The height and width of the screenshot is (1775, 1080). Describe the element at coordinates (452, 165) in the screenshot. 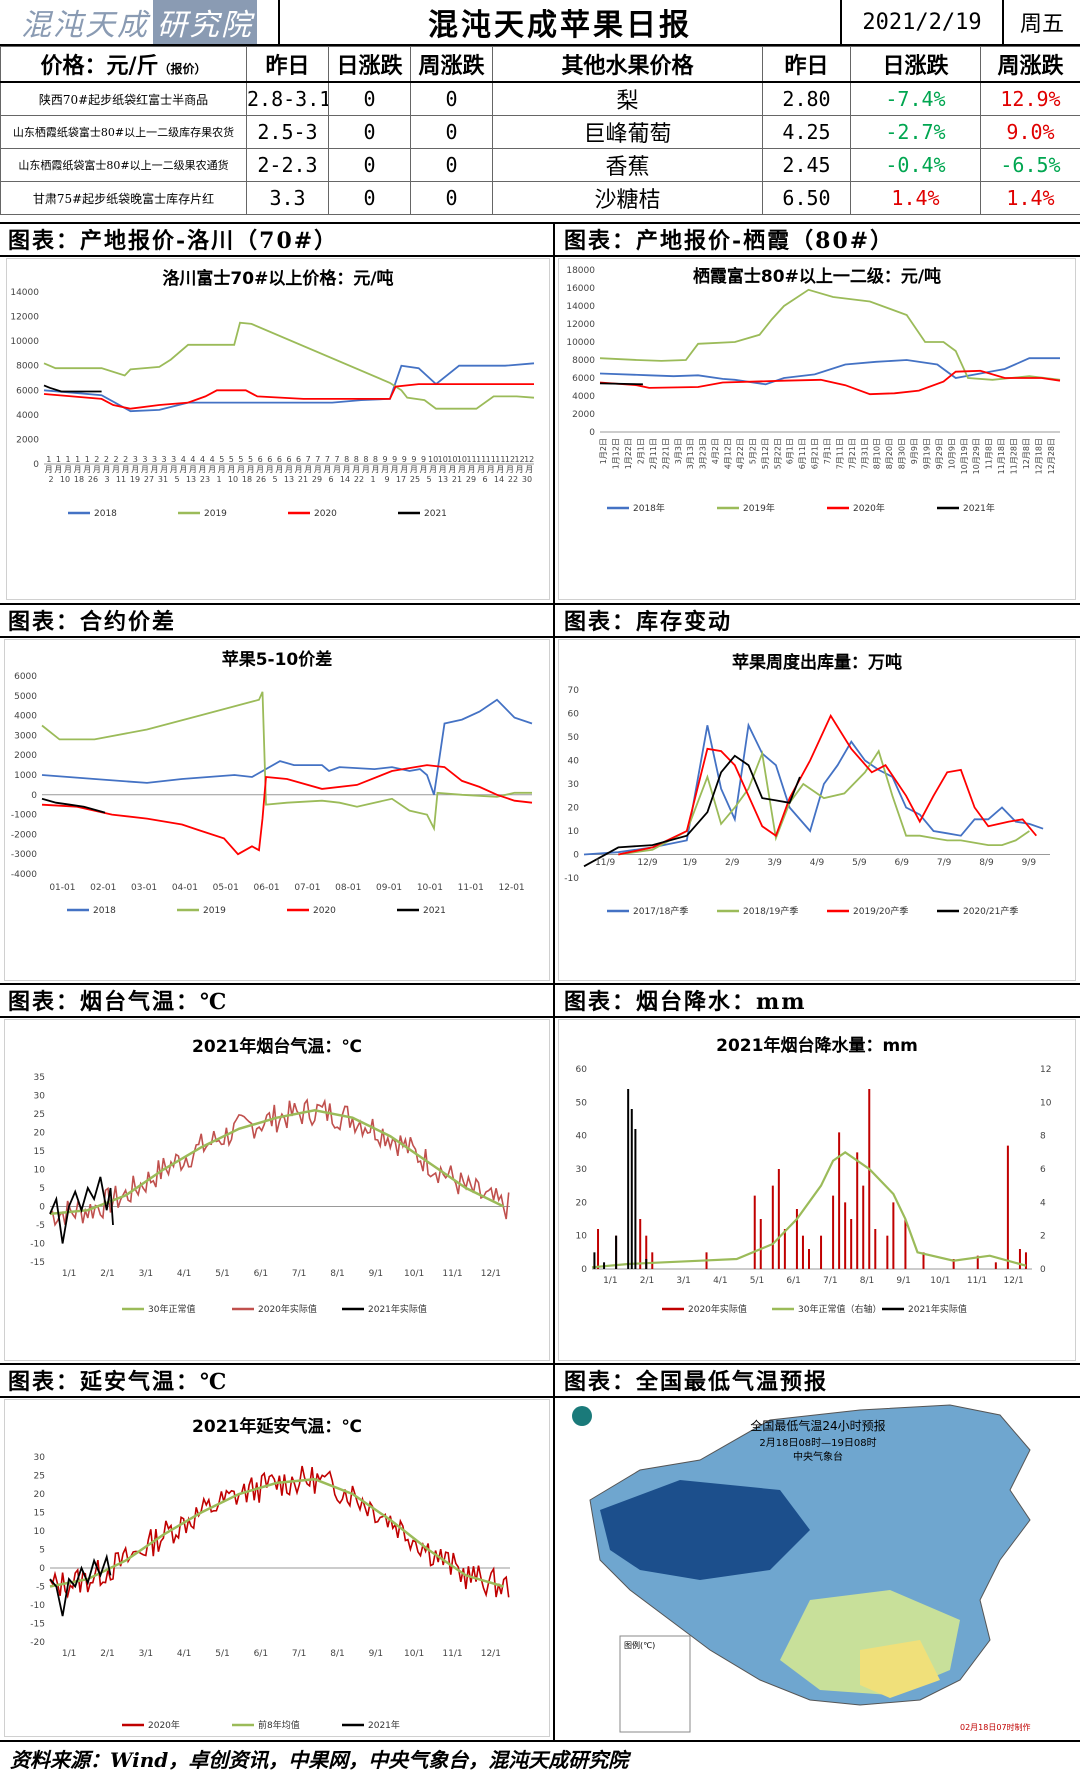

I see `row-week: 0` at that location.